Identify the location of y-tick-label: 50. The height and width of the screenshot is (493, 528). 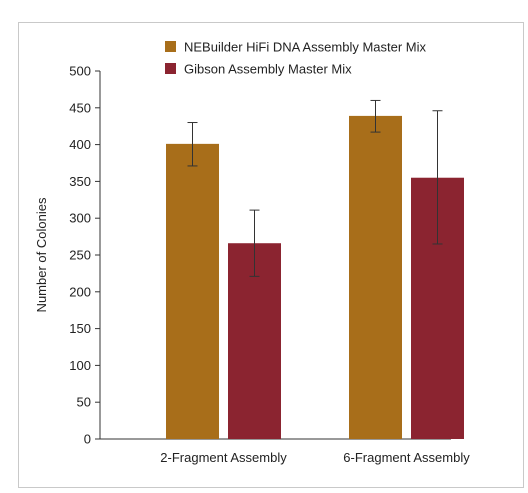
(84, 402).